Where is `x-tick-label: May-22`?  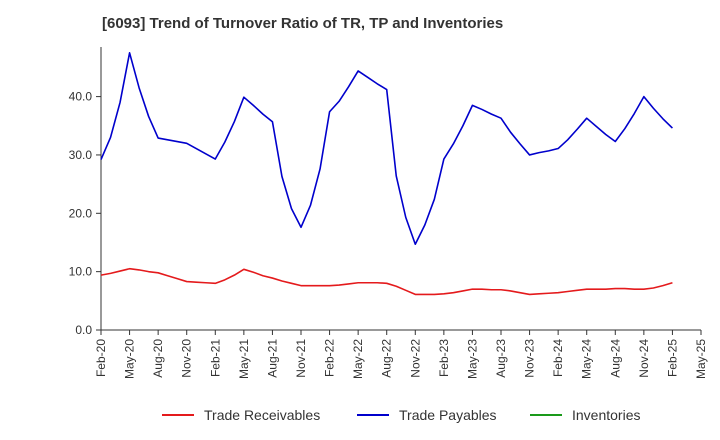 x-tick-label: May-22 is located at coordinates (358, 359).